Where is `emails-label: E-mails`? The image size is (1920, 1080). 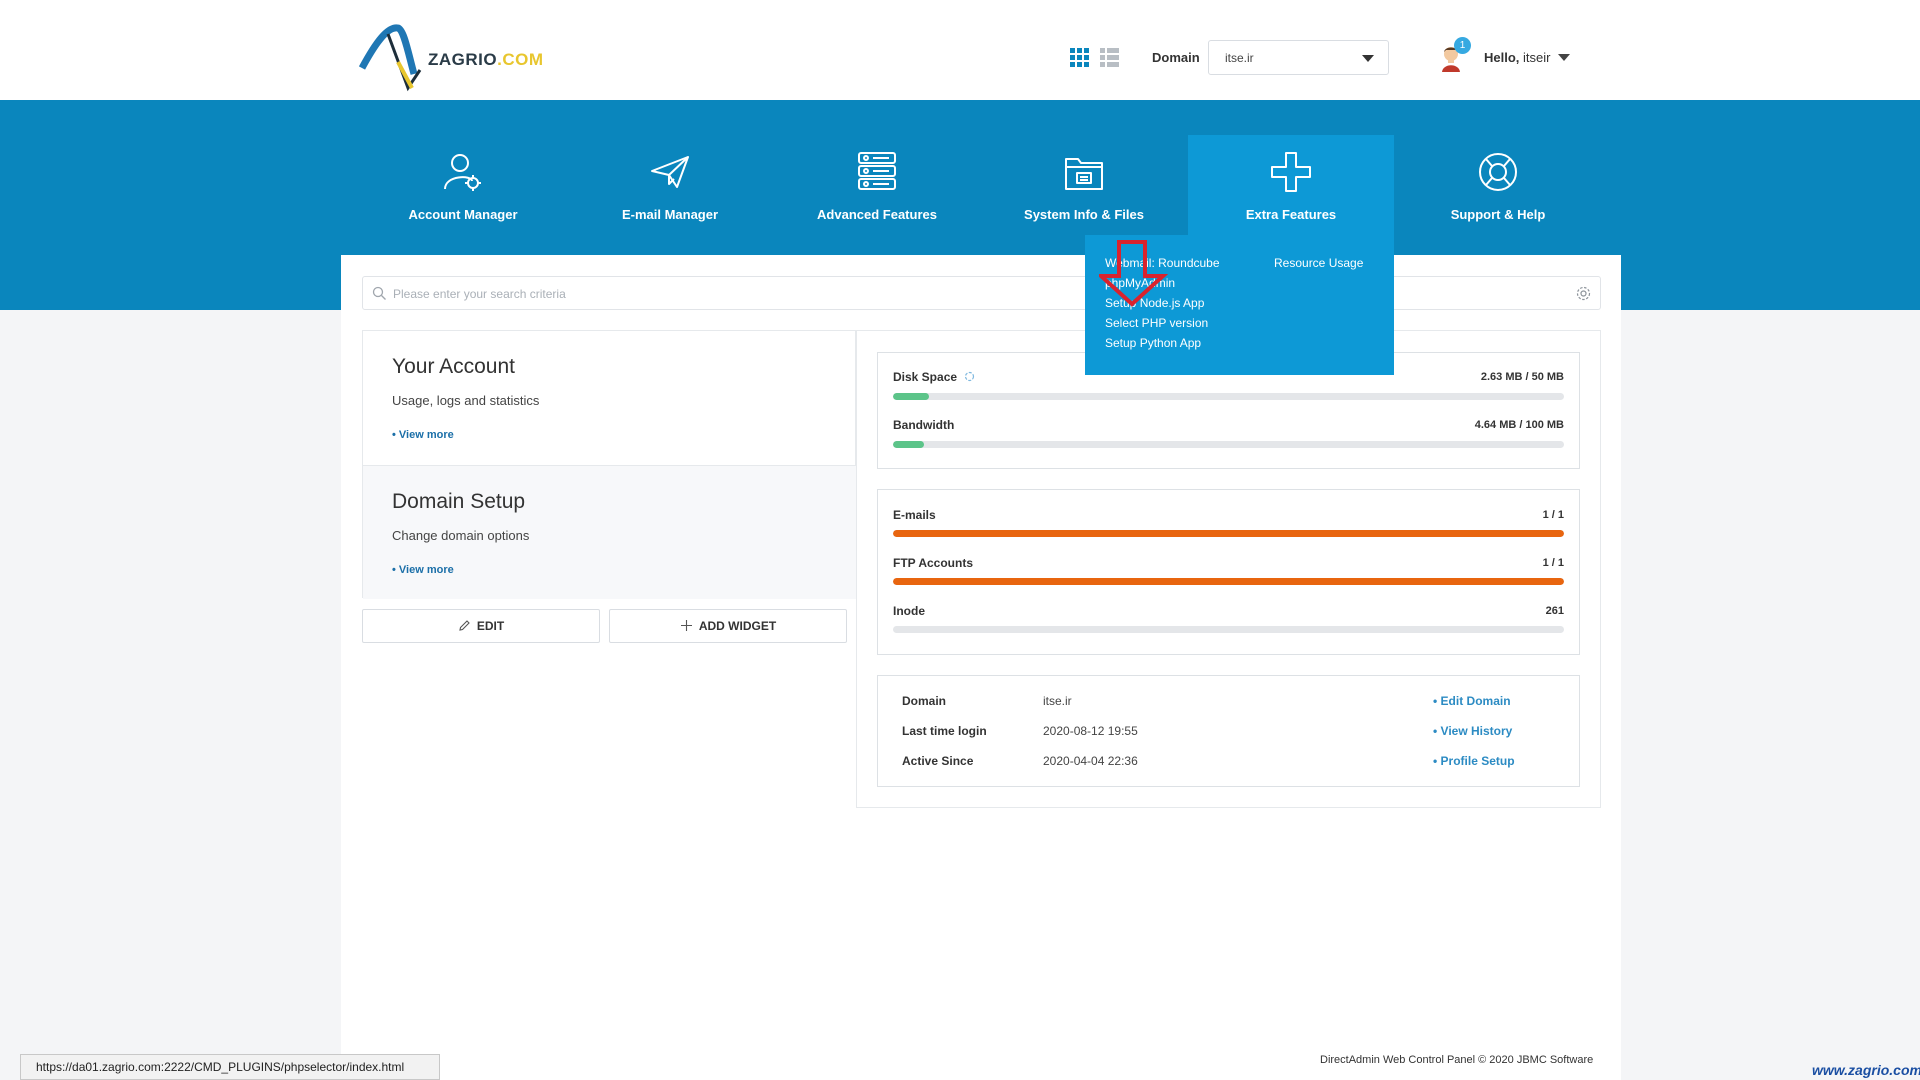
emails-label: E-mails is located at coordinates (914, 515).